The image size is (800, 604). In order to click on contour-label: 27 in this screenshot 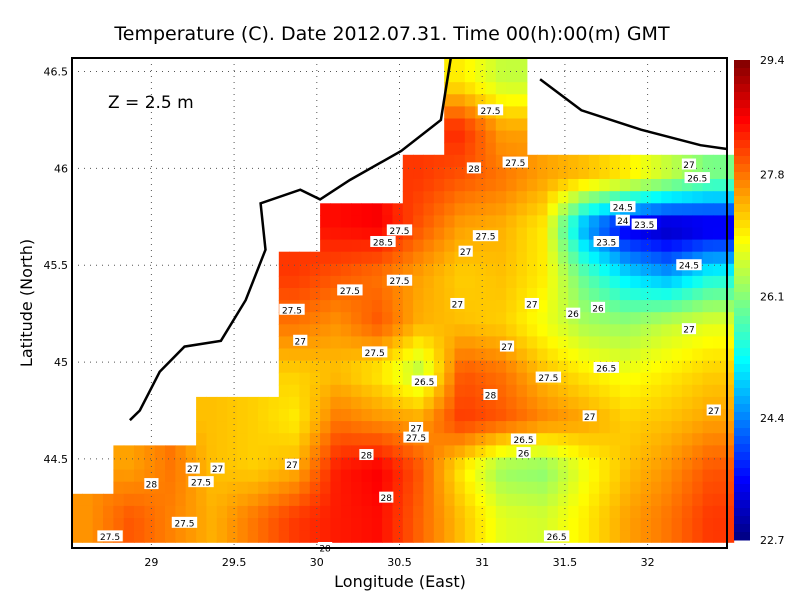, I will do `click(713, 410)`.